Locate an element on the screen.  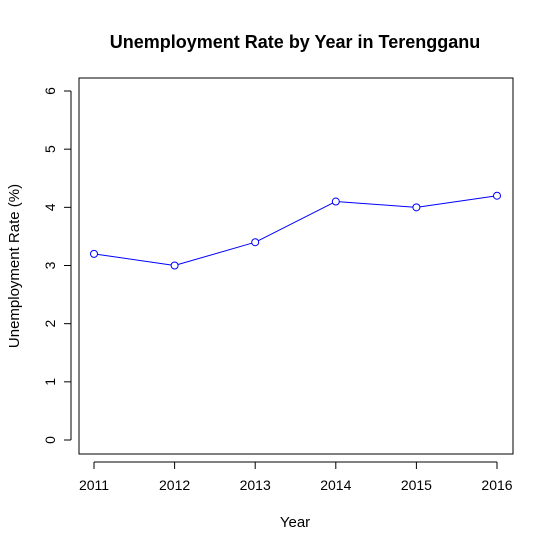
series-layer is located at coordinates (295, 230).